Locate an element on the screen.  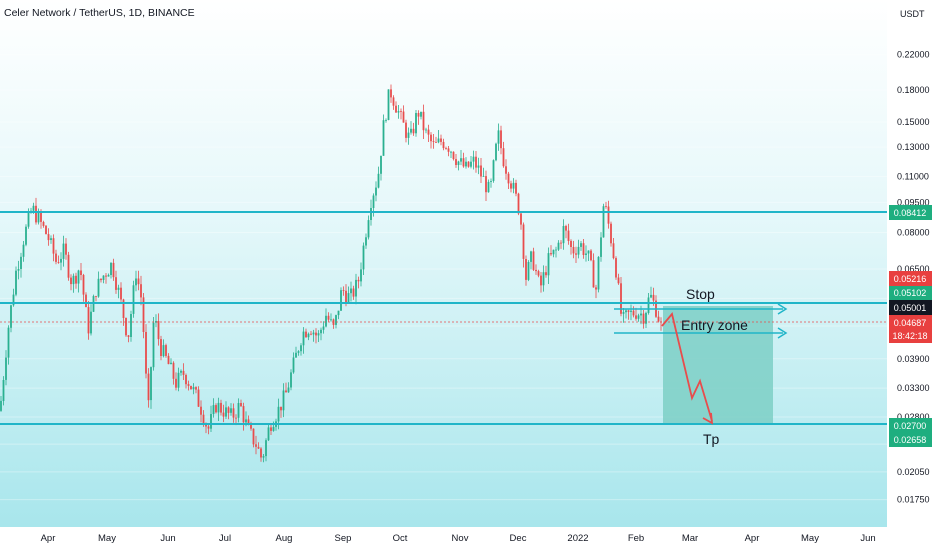
price-tick-label: 0.09500 is located at coordinates (913, 202).